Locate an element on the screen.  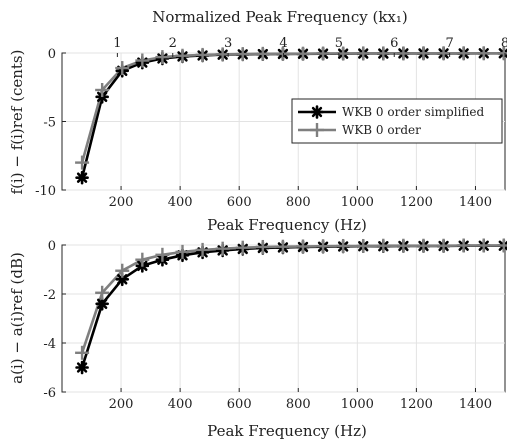
top-y-ticks: -10 -5 0 is located at coordinates (50, 123).